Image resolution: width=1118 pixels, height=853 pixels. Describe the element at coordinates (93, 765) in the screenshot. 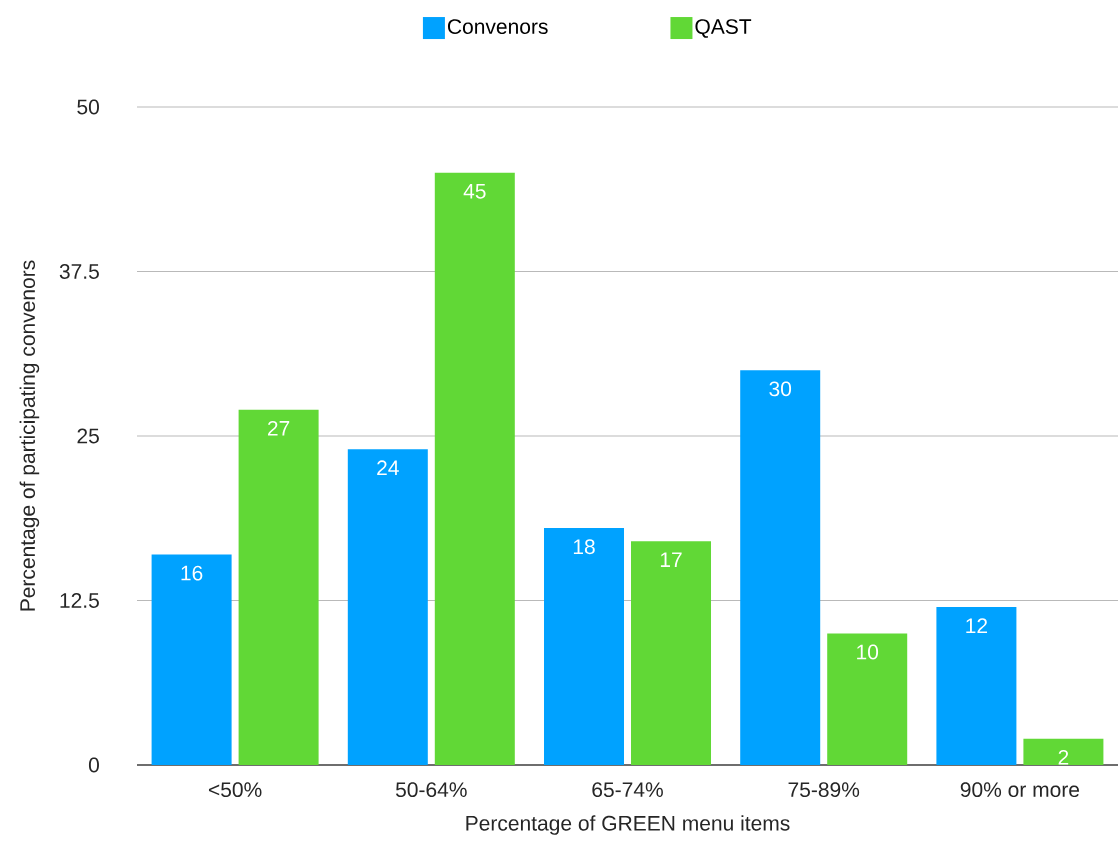

I see `y-tick-label: 0` at that location.